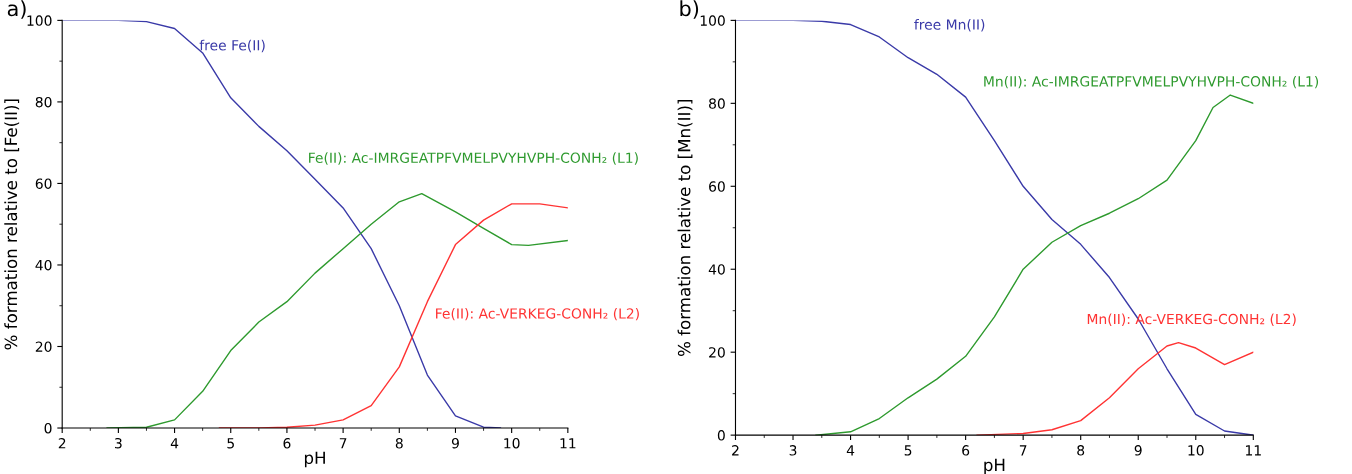 The image size is (1352, 474). I want to click on series-label: Fe(II): Ac-VERKEG-CONH₂ (L2), so click(537, 314).